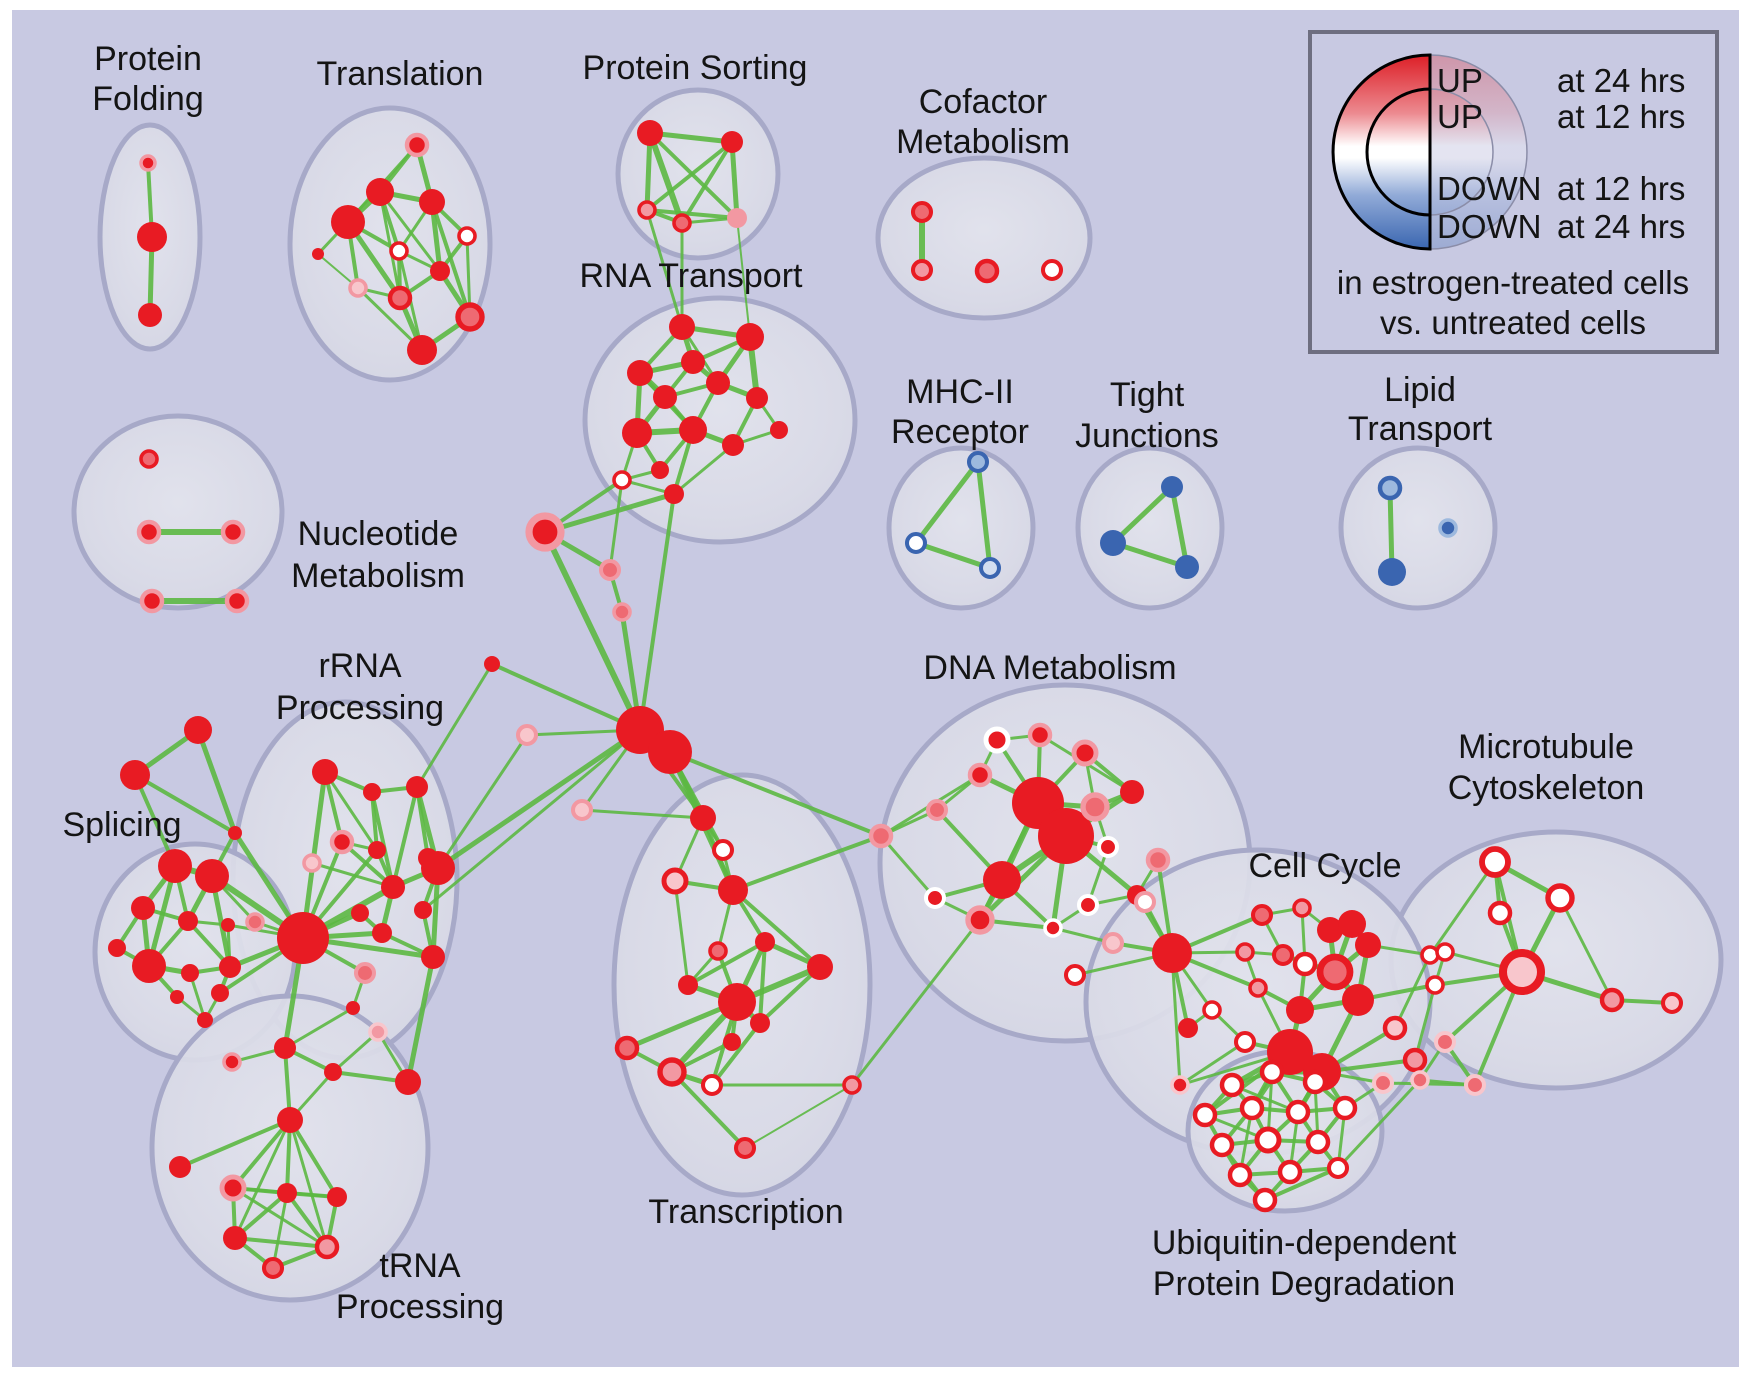 Image resolution: width=1750 pixels, height=1376 pixels. I want to click on network-node-cf1, so click(922, 212).